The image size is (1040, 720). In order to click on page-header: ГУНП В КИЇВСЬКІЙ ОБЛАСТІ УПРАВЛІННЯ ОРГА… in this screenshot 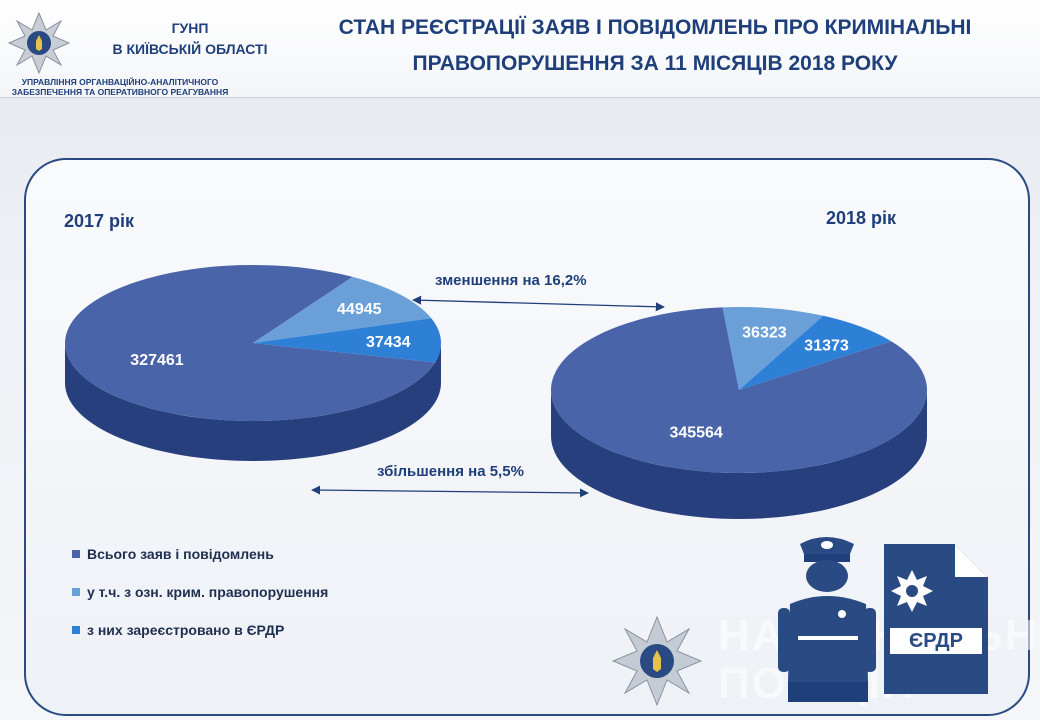, I will do `click(520, 49)`.